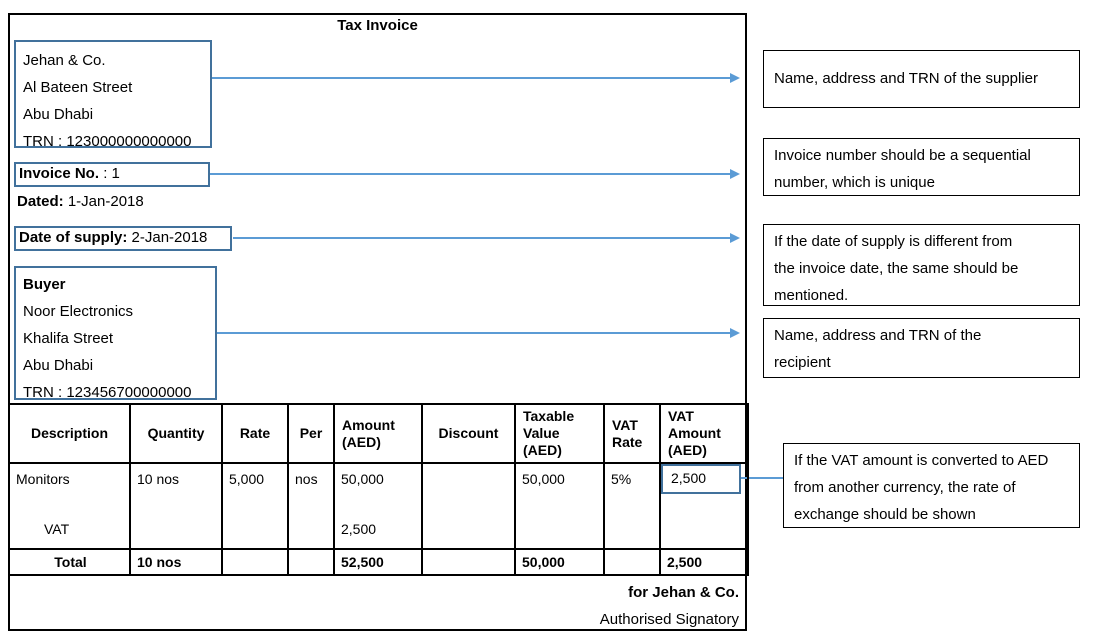 The width and height of the screenshot is (1103, 643). Describe the element at coordinates (486, 238) in the screenshot. I see `date-of-supply-callout-arrow` at that location.